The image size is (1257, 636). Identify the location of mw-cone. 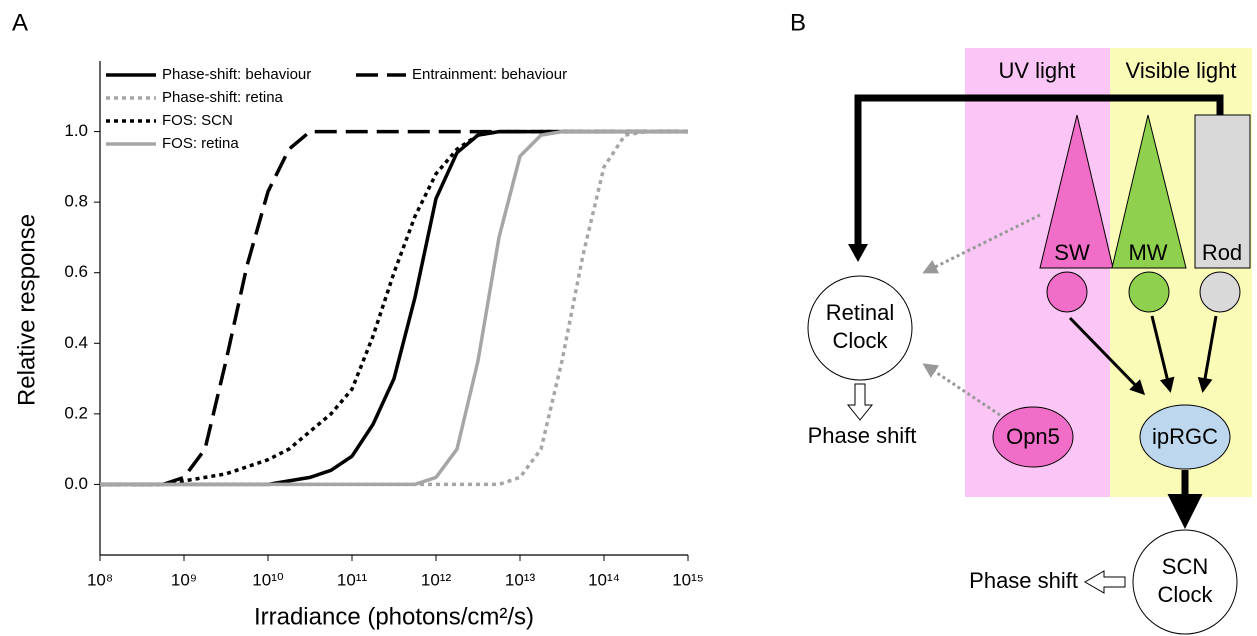
(1149, 191).